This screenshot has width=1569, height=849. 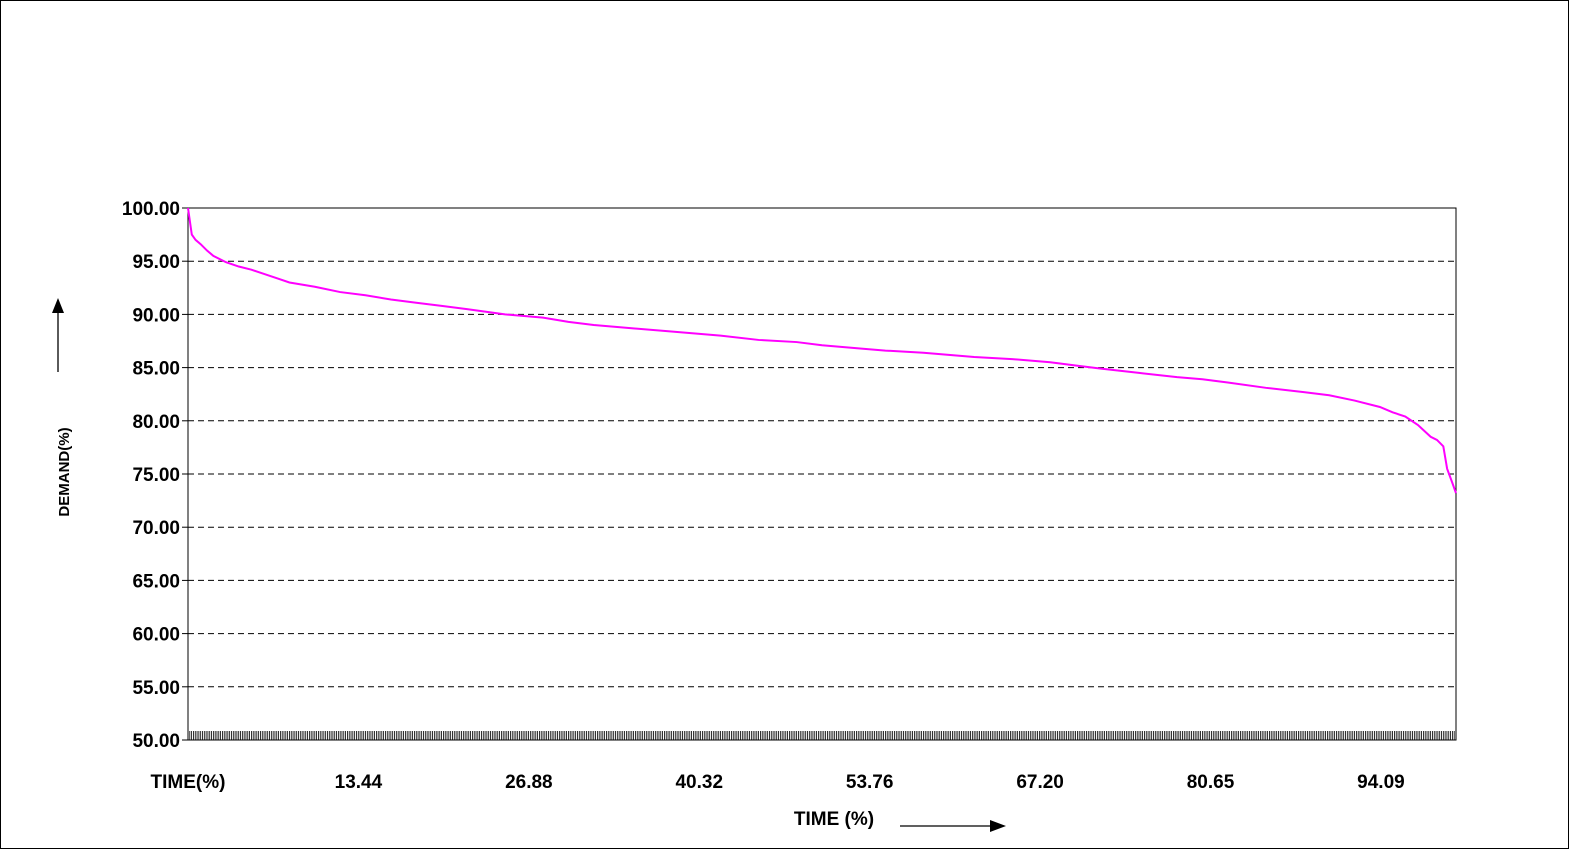 I want to click on y-tick-label: 95.00, so click(x=156, y=262).